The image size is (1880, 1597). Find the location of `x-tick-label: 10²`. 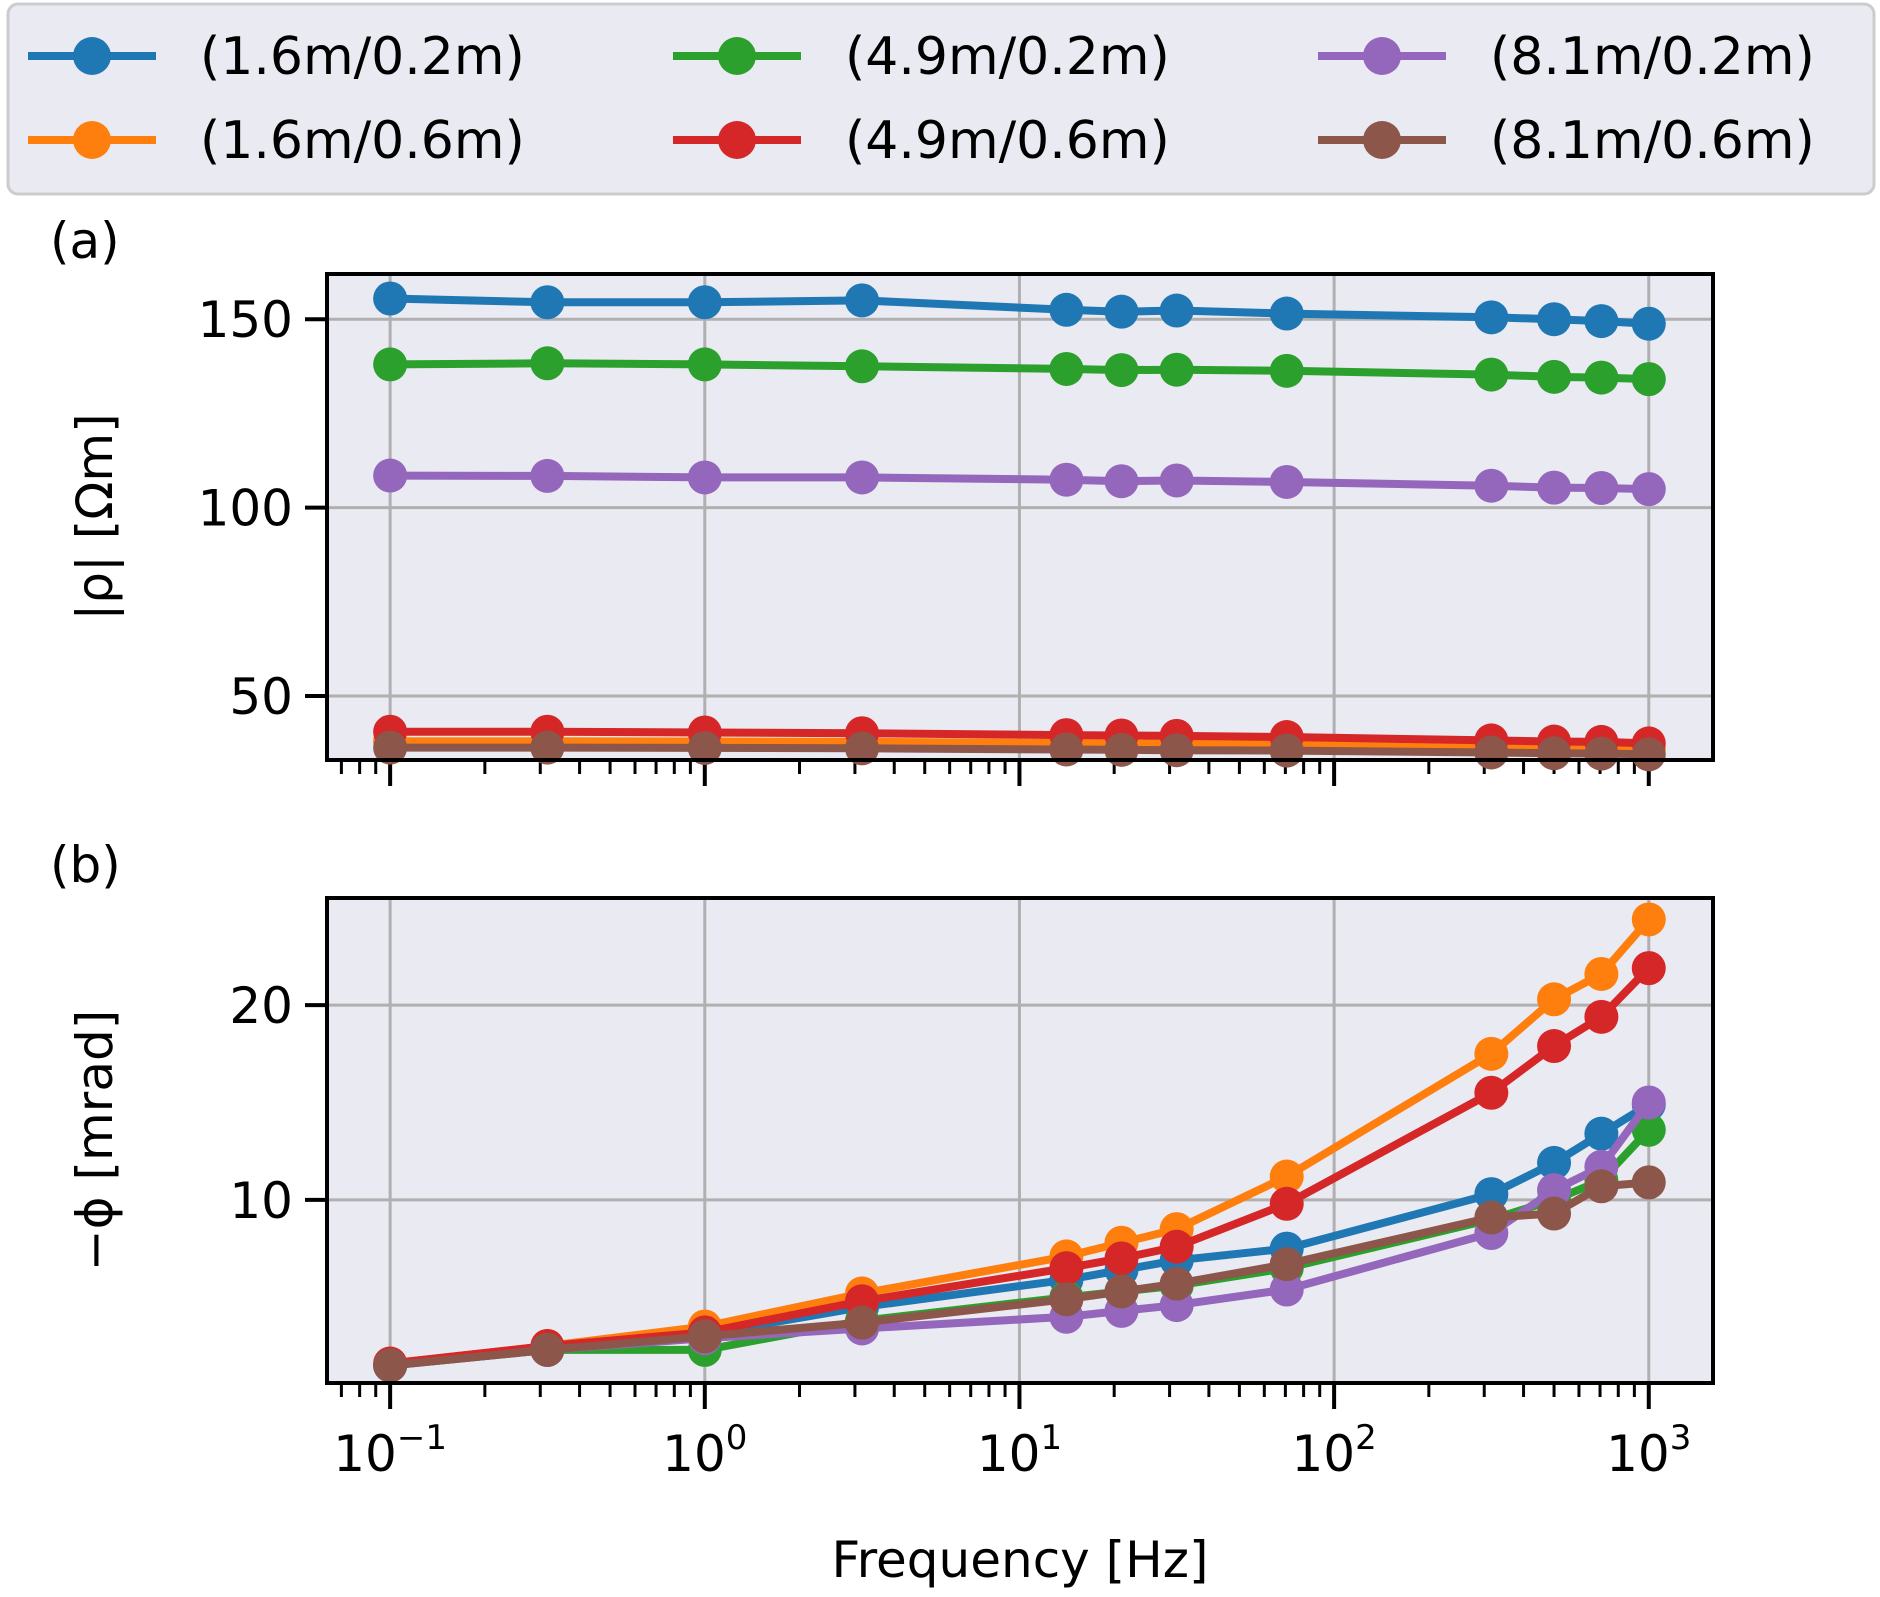

x-tick-label: 10² is located at coordinates (1333, 1450).